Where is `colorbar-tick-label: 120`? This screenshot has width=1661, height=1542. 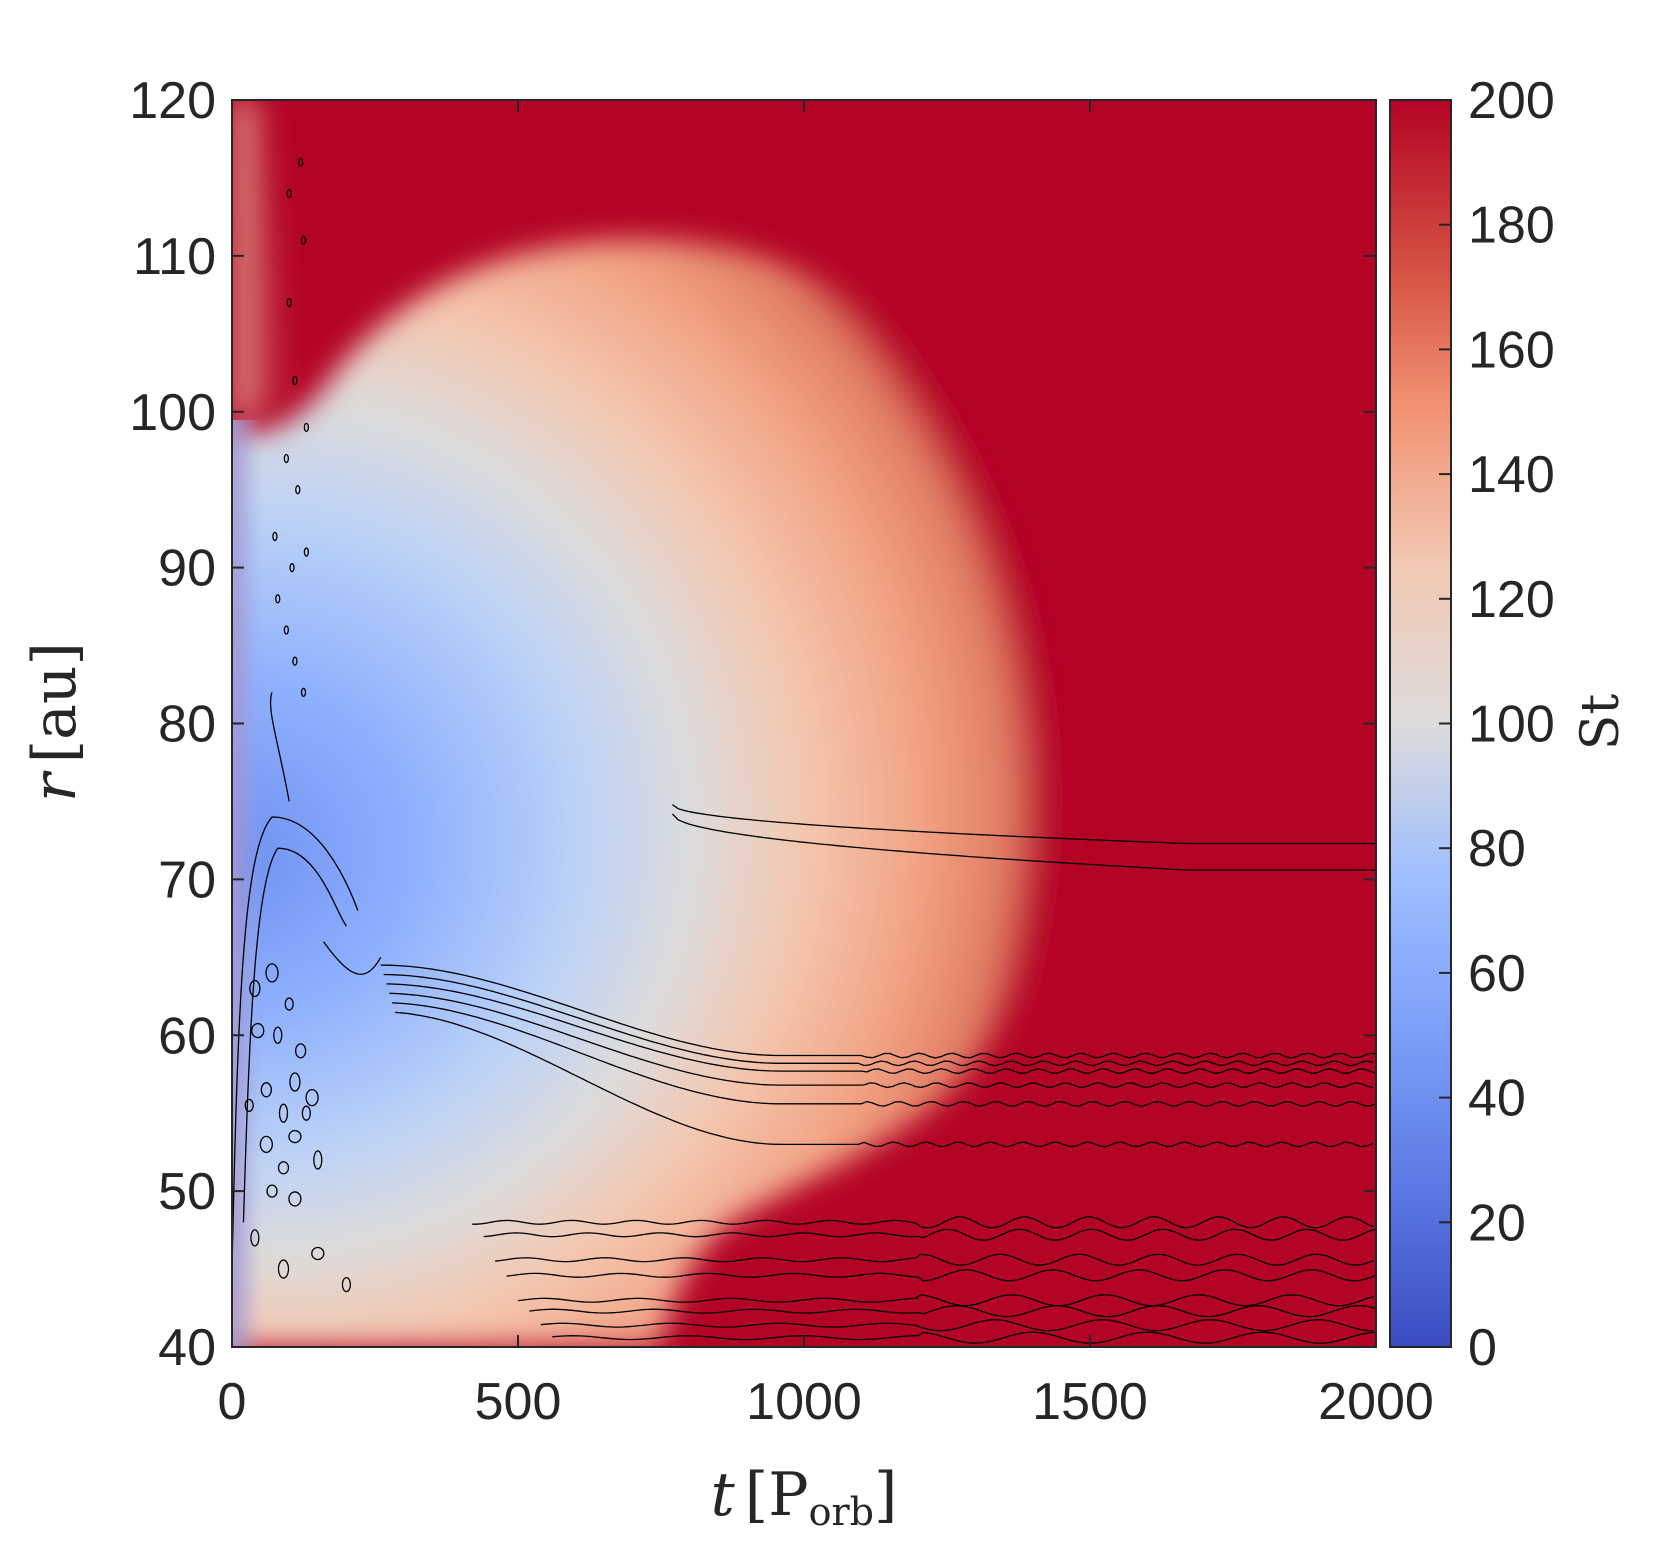 colorbar-tick-label: 120 is located at coordinates (1511, 600).